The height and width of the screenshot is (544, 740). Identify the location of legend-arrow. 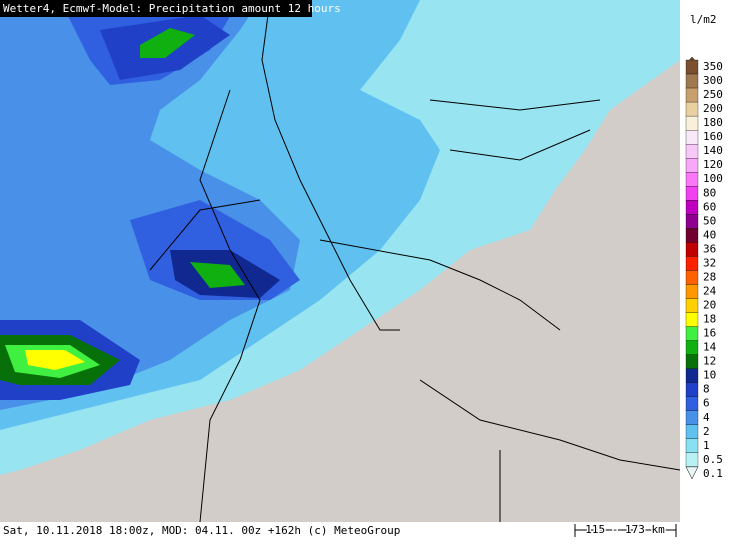
(692, 473).